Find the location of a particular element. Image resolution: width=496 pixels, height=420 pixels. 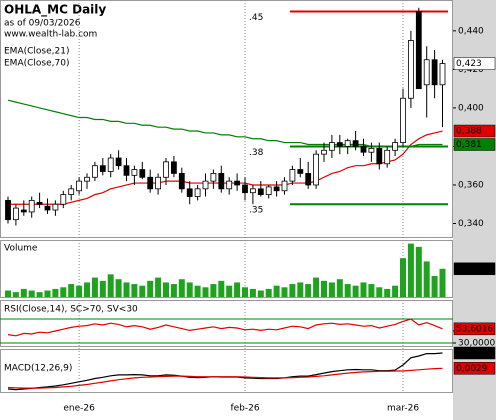

volume-frame is located at coordinates (226, 269).